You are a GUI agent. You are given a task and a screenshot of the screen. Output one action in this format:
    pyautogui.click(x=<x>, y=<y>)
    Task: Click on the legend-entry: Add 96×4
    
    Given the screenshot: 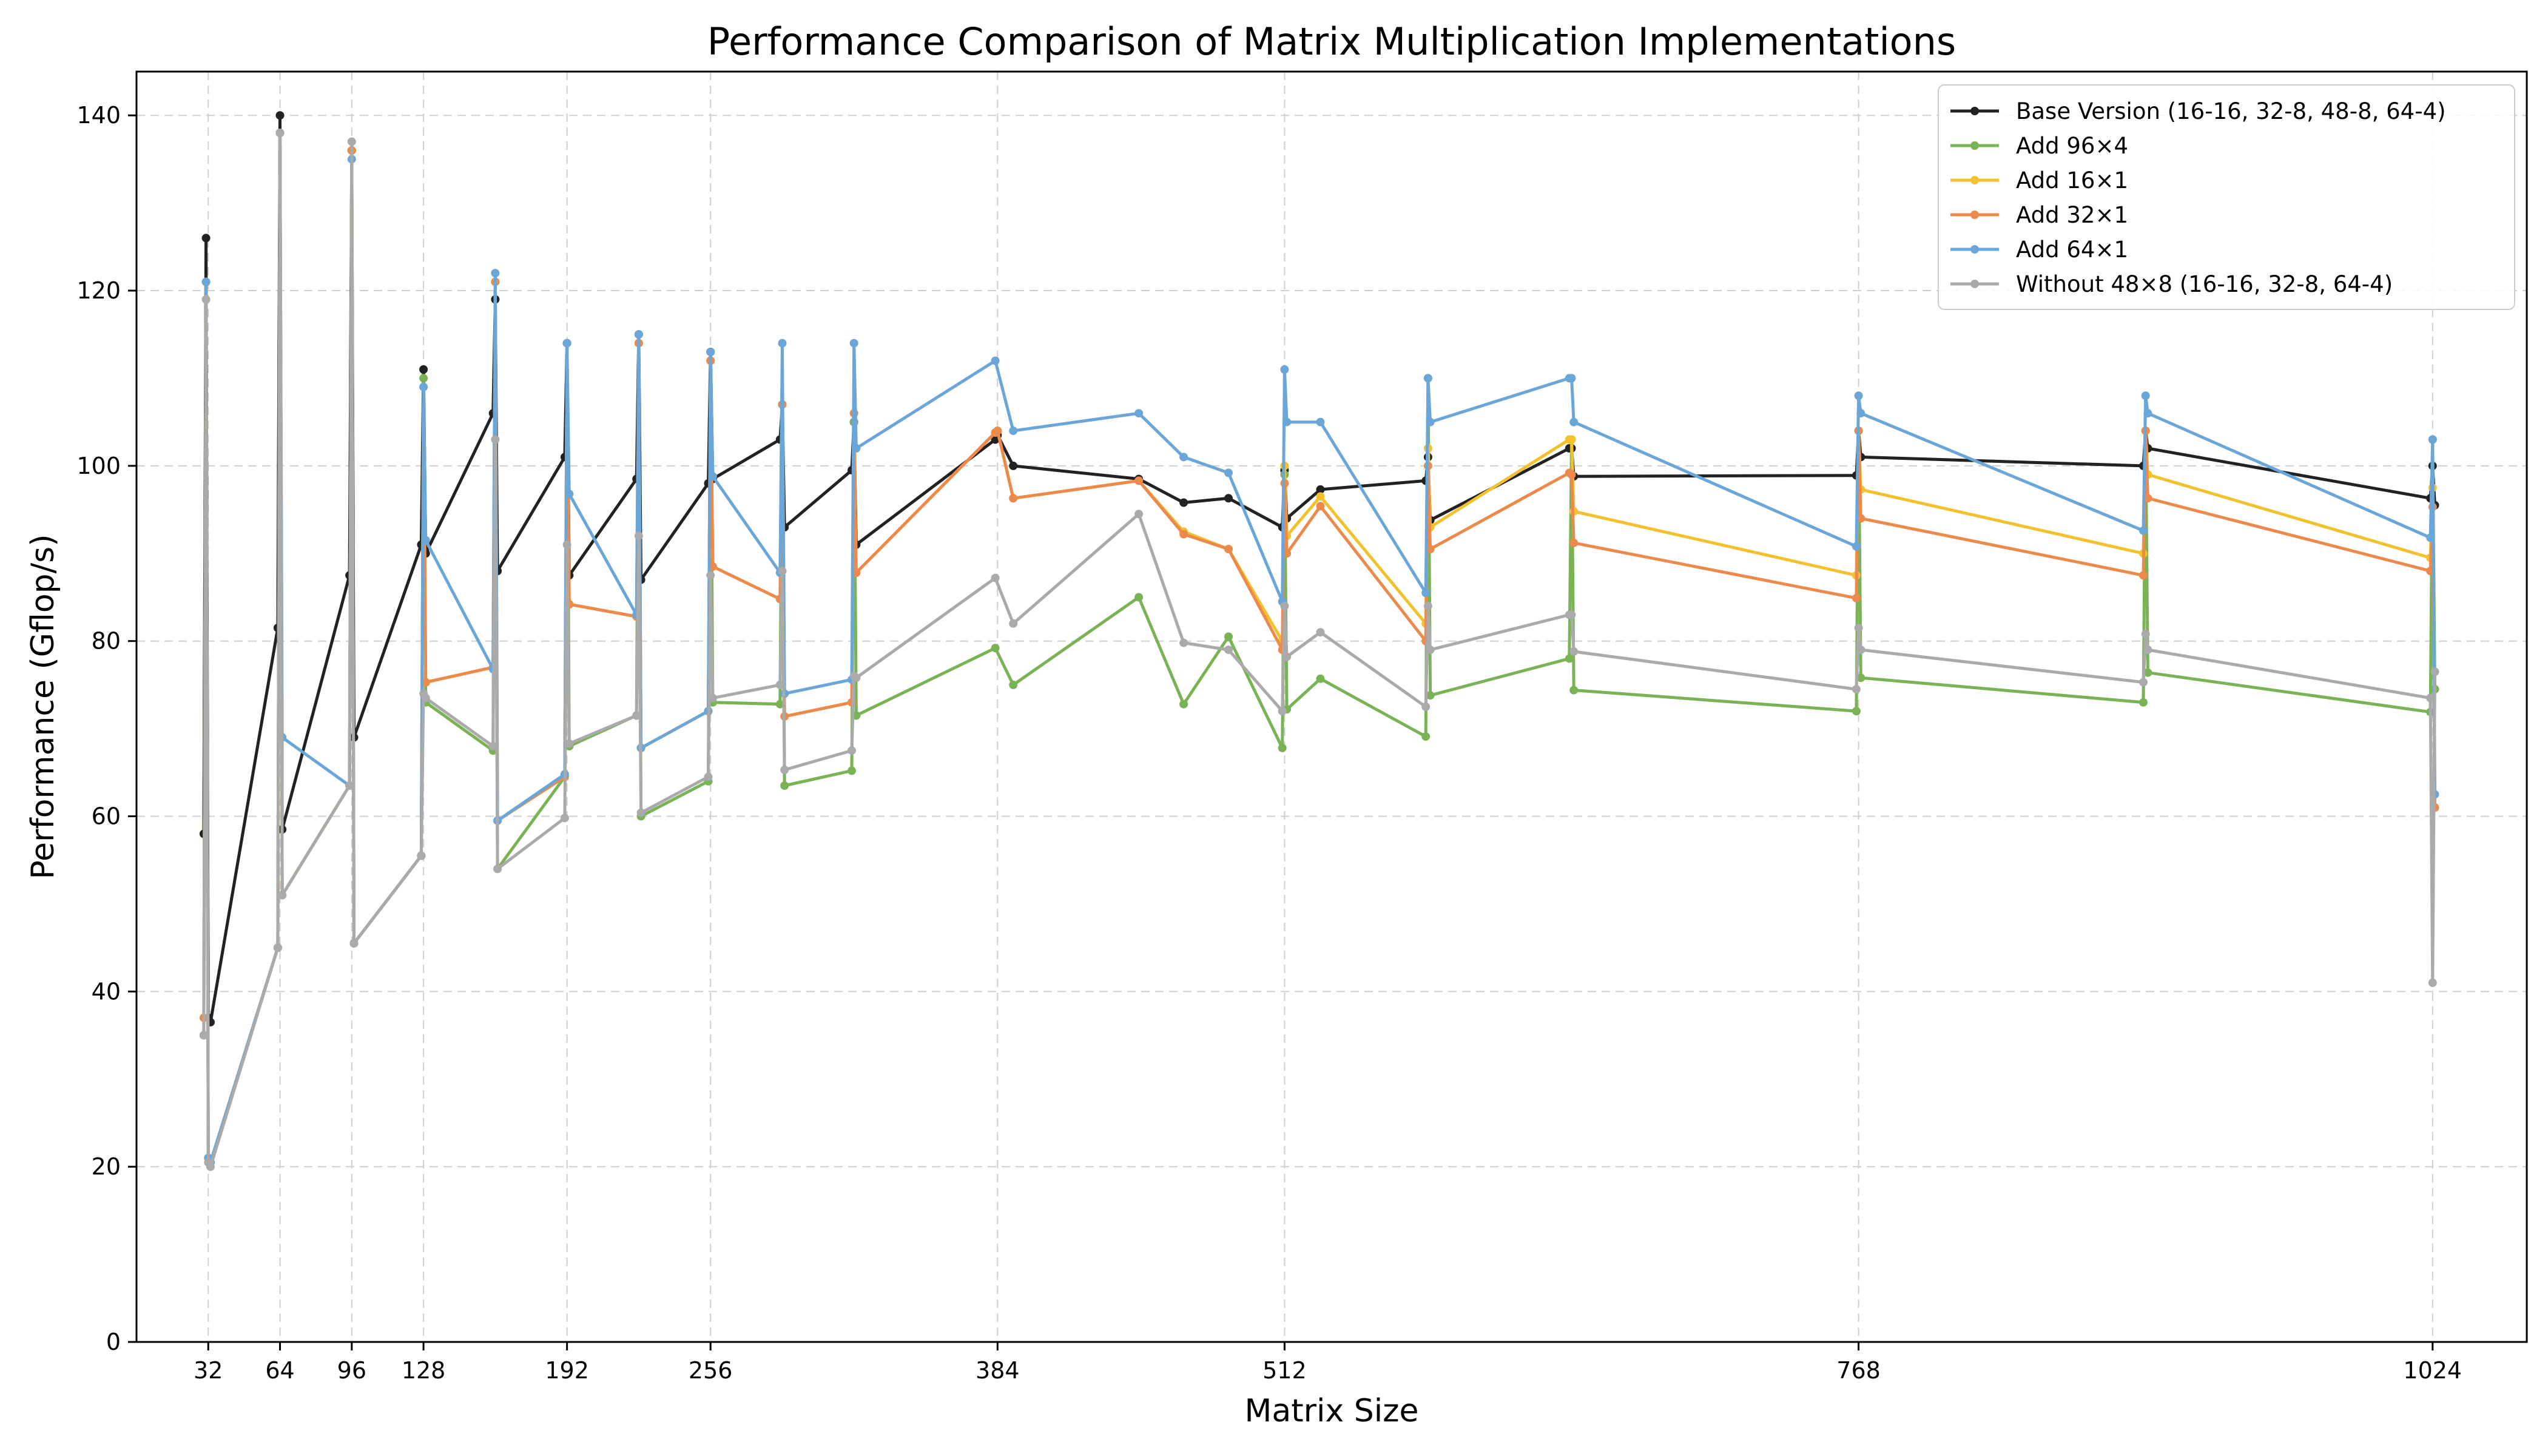 What is the action you would take?
    pyautogui.click(x=2072, y=146)
    